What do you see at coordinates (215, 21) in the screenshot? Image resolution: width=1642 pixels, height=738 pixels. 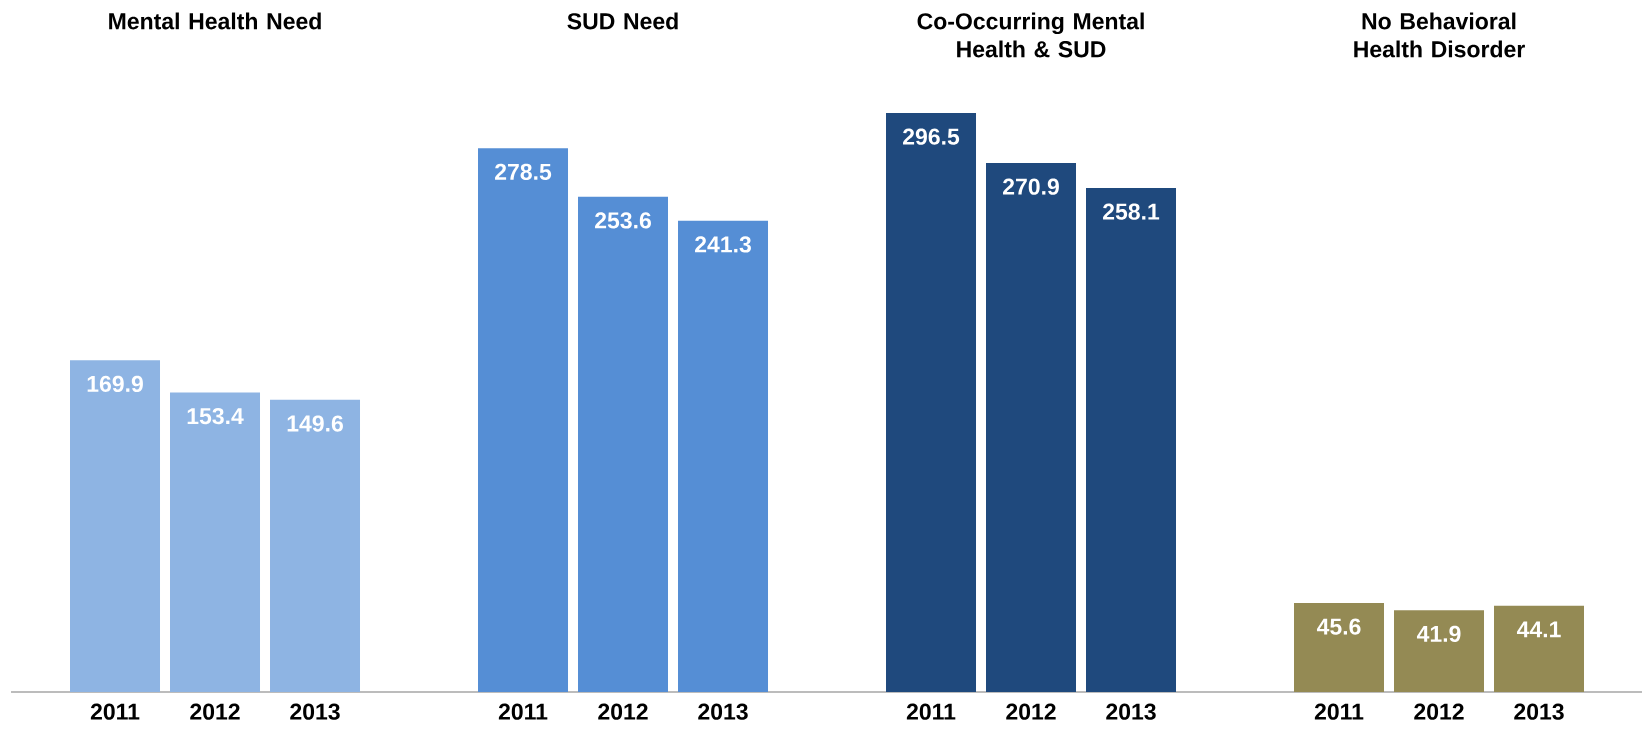 I see `chart-title: Mental Health Need` at bounding box center [215, 21].